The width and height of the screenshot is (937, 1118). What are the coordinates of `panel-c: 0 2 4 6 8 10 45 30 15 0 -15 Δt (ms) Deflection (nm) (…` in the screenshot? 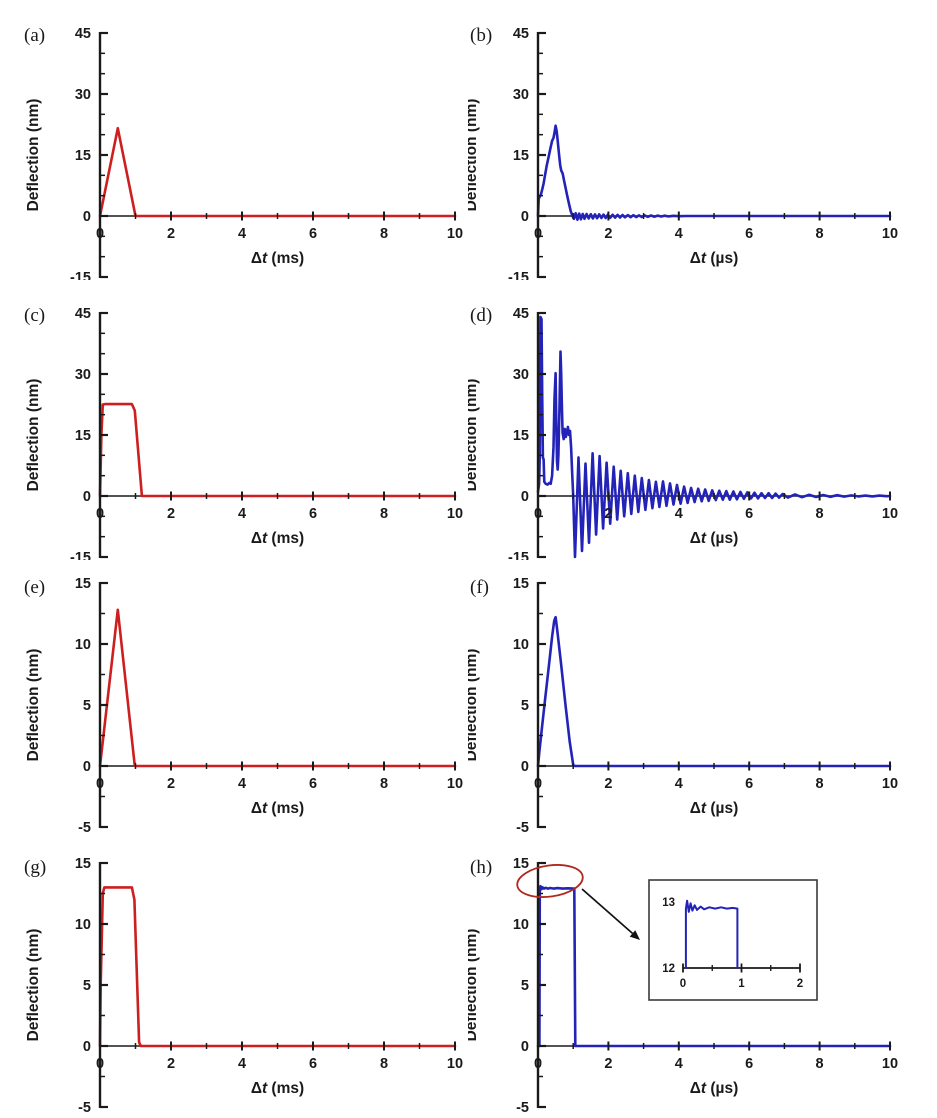 It's located at (234, 420).